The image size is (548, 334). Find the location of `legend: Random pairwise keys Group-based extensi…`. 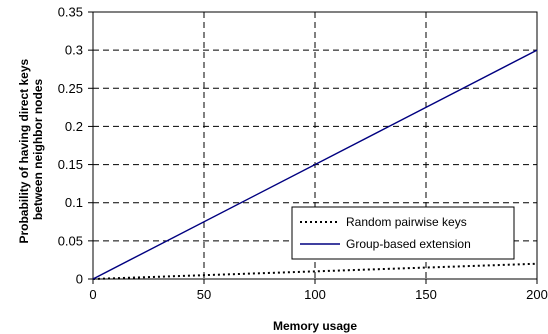

legend: Random pairwise keys Group-based extensi… is located at coordinates (403, 233).